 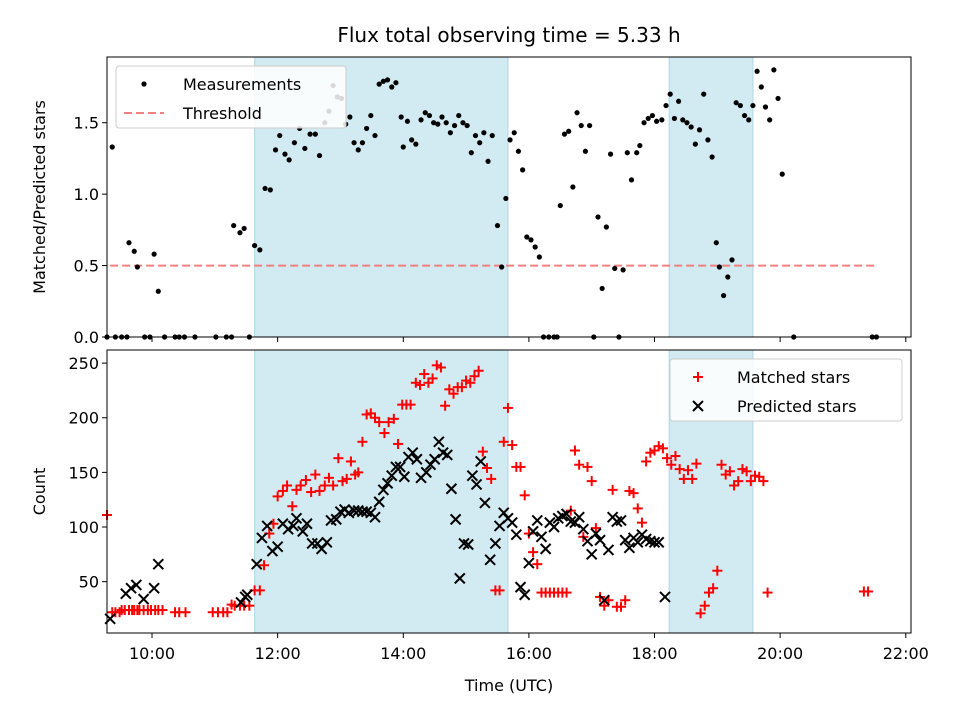 I want to click on legend-x-icon, so click(x=698, y=406).